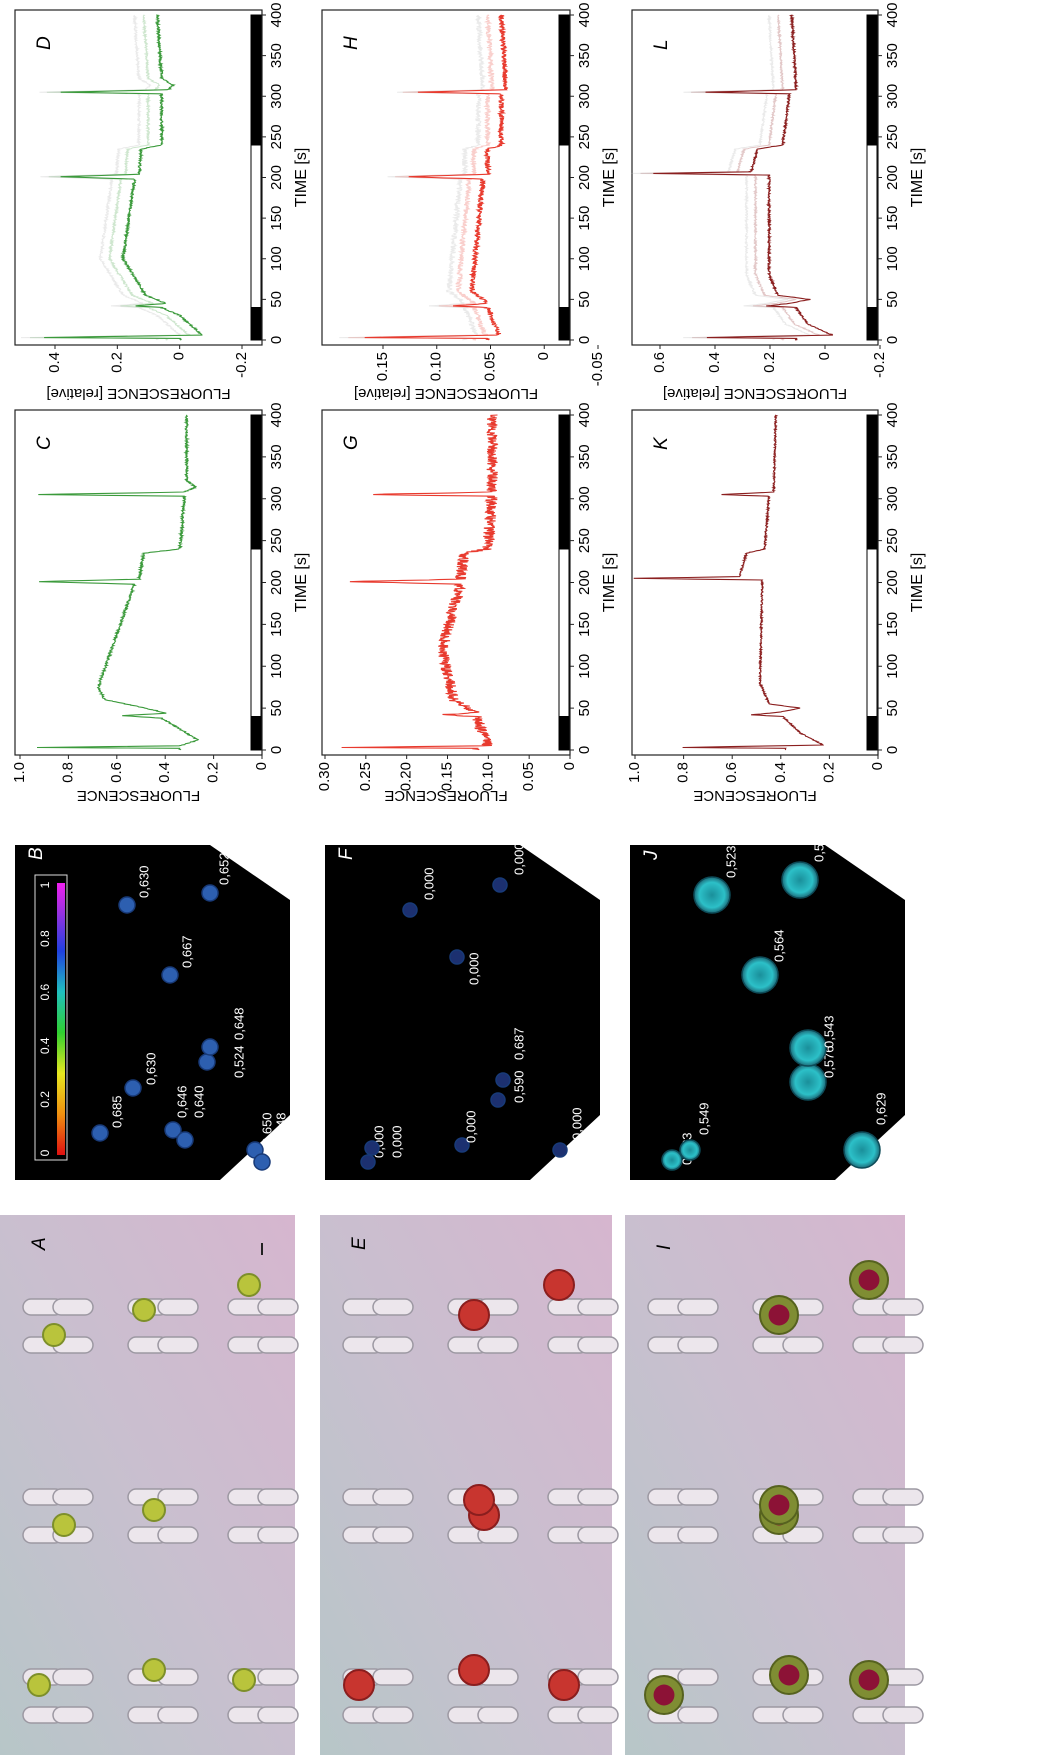  I want to click on panel-letter: H, so click(351, 43).